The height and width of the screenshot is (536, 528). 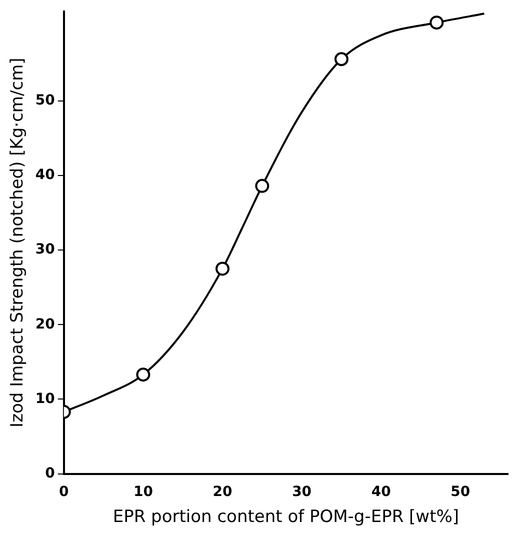 I want to click on x-tick-label: 50, so click(x=460, y=492).